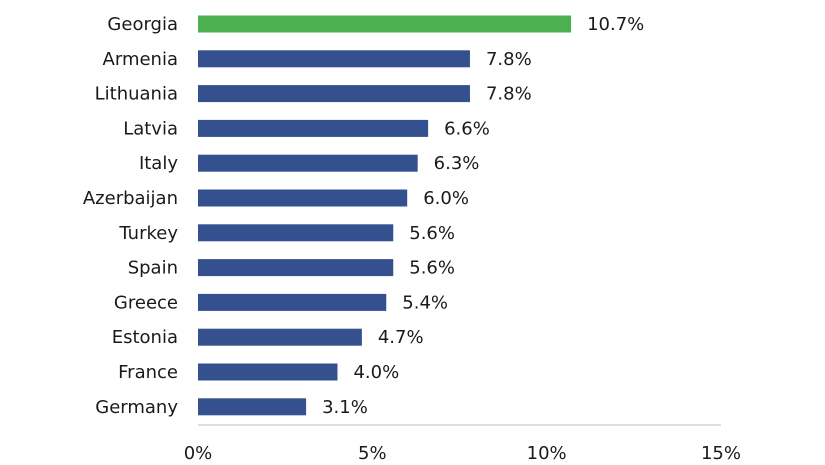  Describe the element at coordinates (462, 453) in the screenshot. I see `x-tick-labels-group: 0% 5% 10% 15%` at that location.